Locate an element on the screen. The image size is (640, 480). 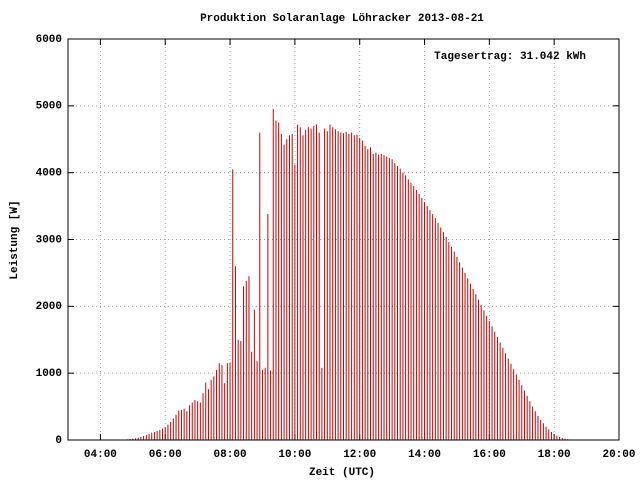
y-tick-label: 5000 is located at coordinates (49, 107).